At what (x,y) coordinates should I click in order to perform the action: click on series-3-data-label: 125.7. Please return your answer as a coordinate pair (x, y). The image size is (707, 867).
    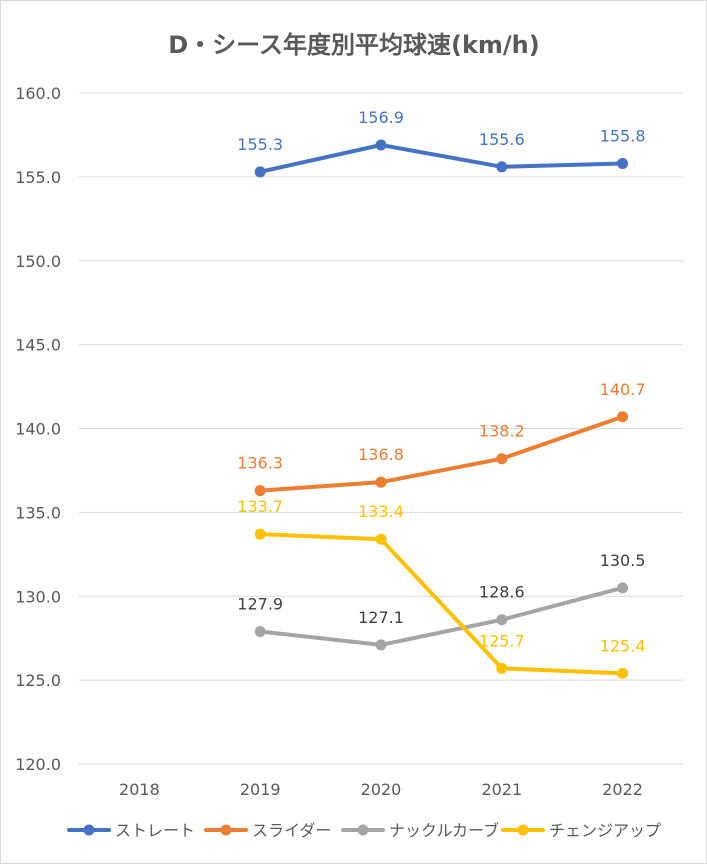
    Looking at the image, I should click on (502, 640).